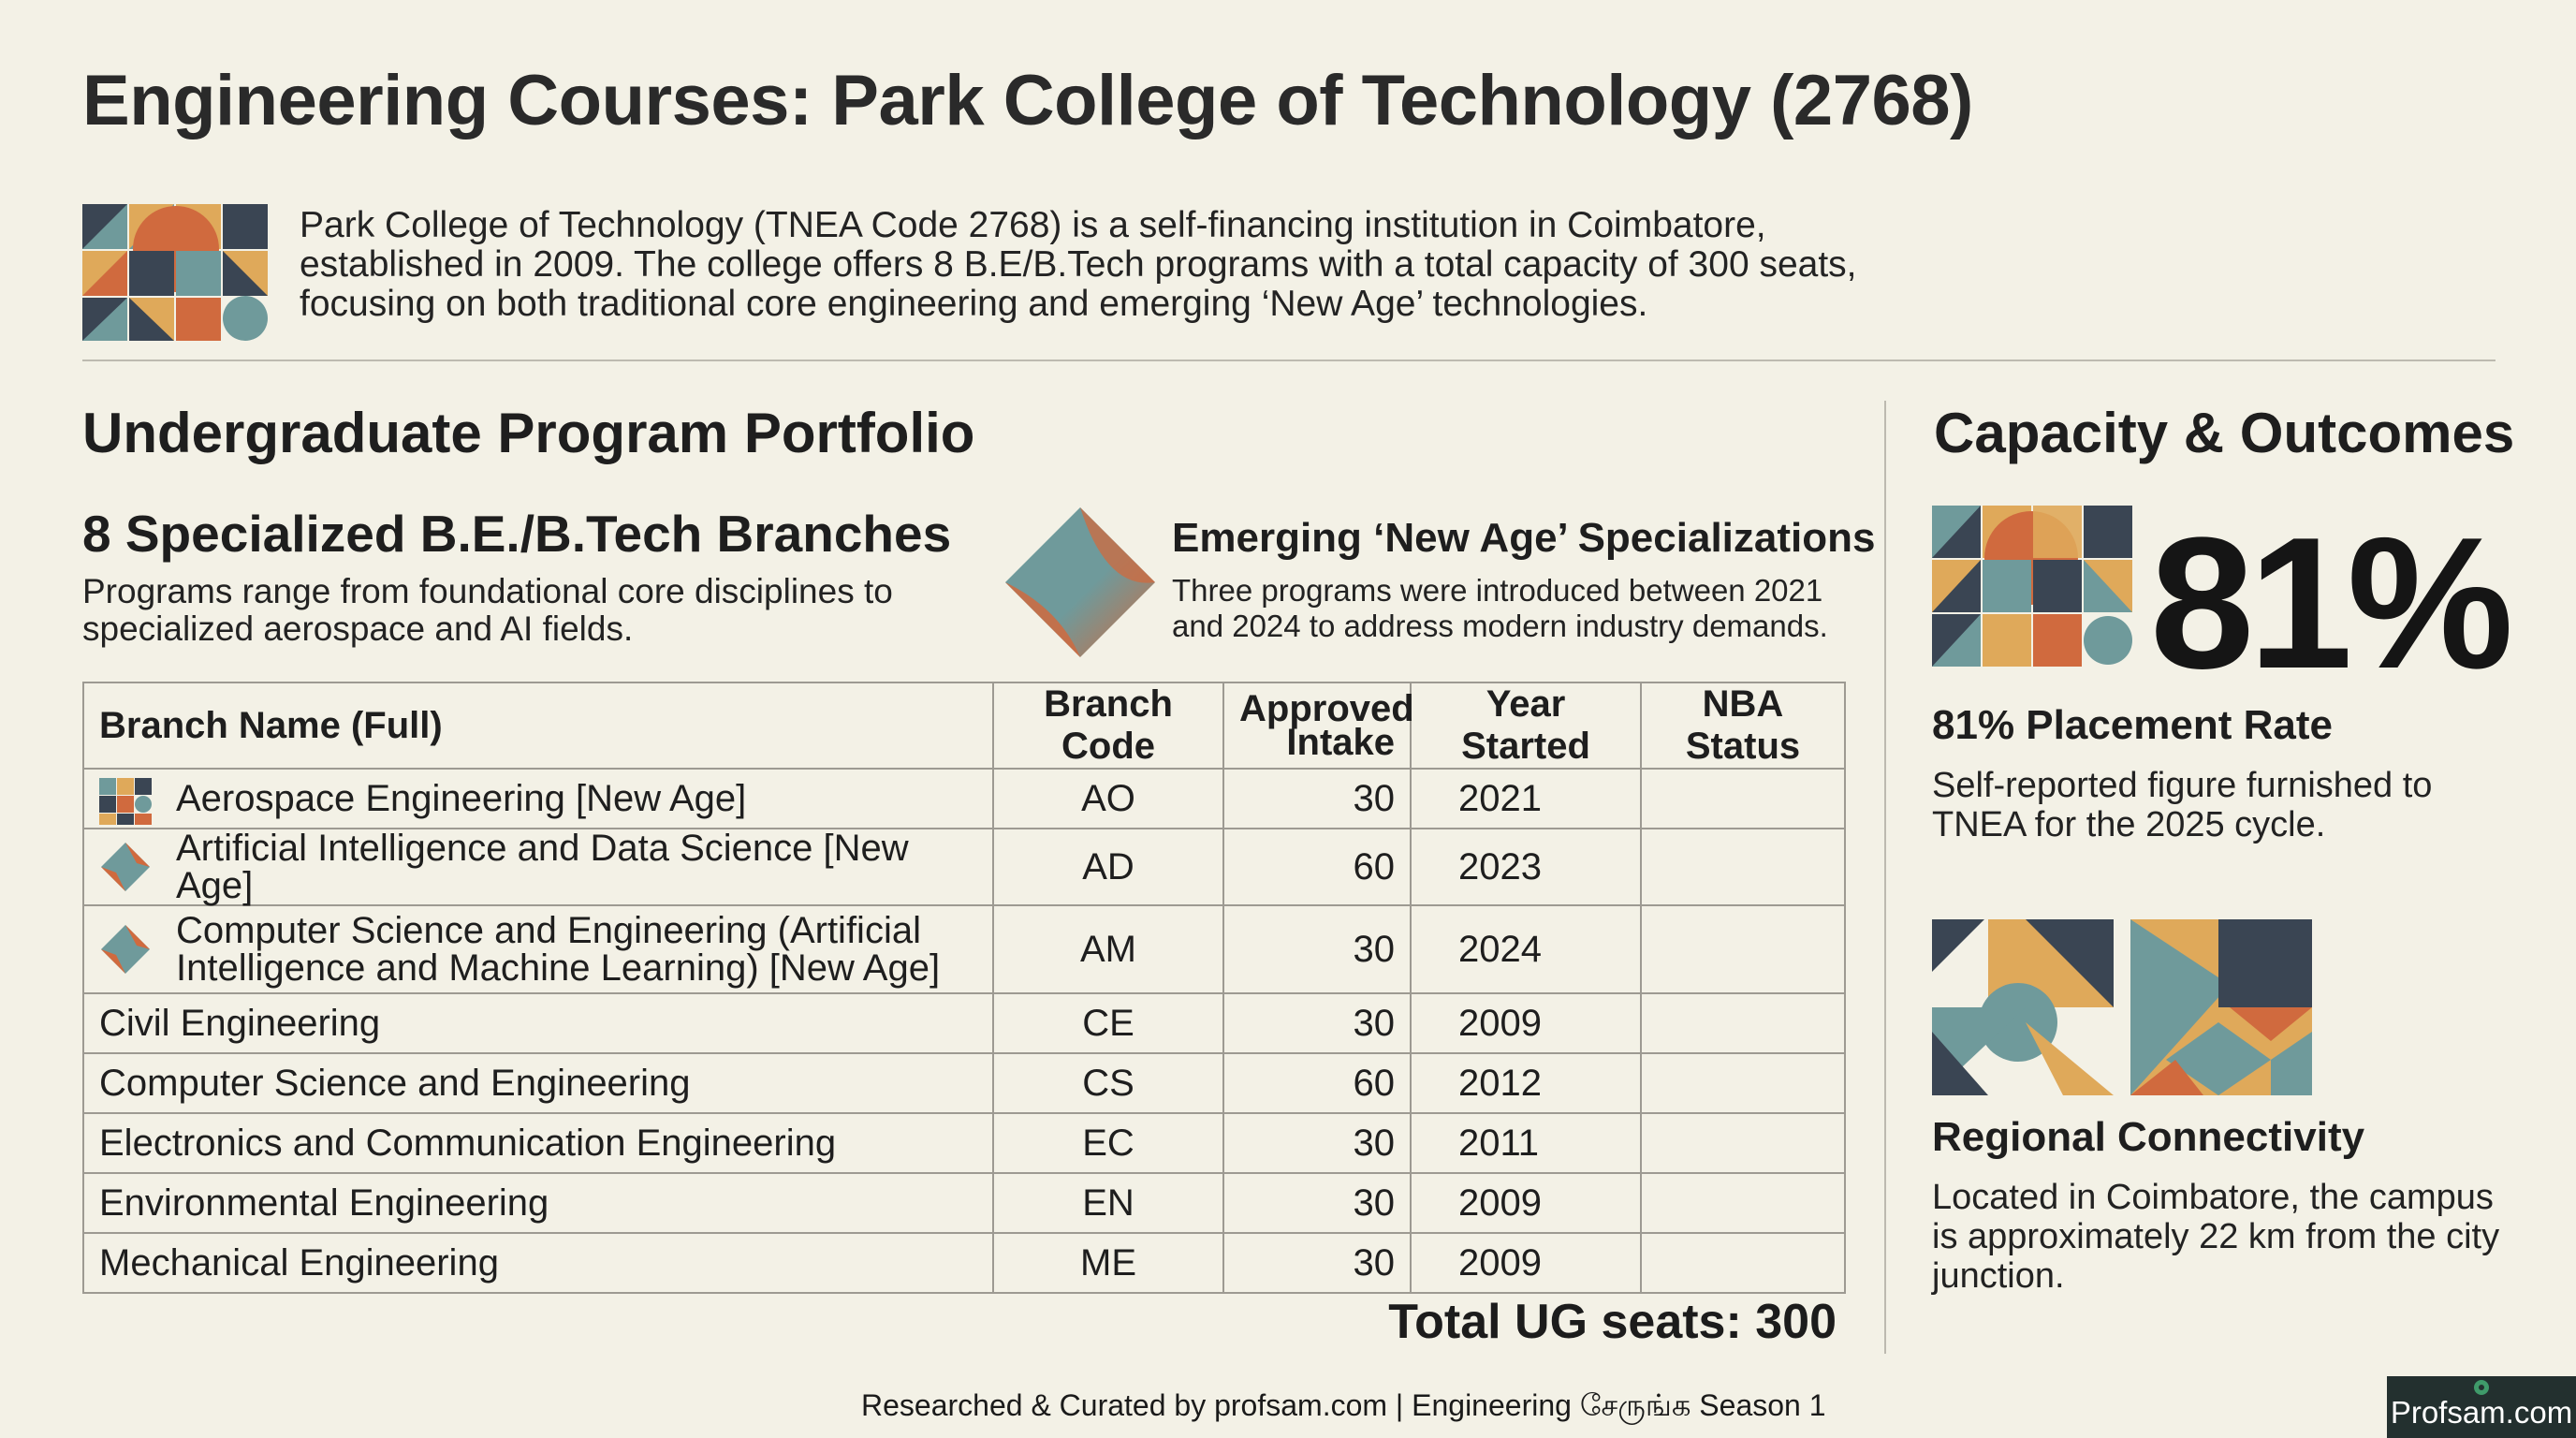  I want to click on section-title-portfolio: Undergraduate Program Portfolio, so click(528, 433).